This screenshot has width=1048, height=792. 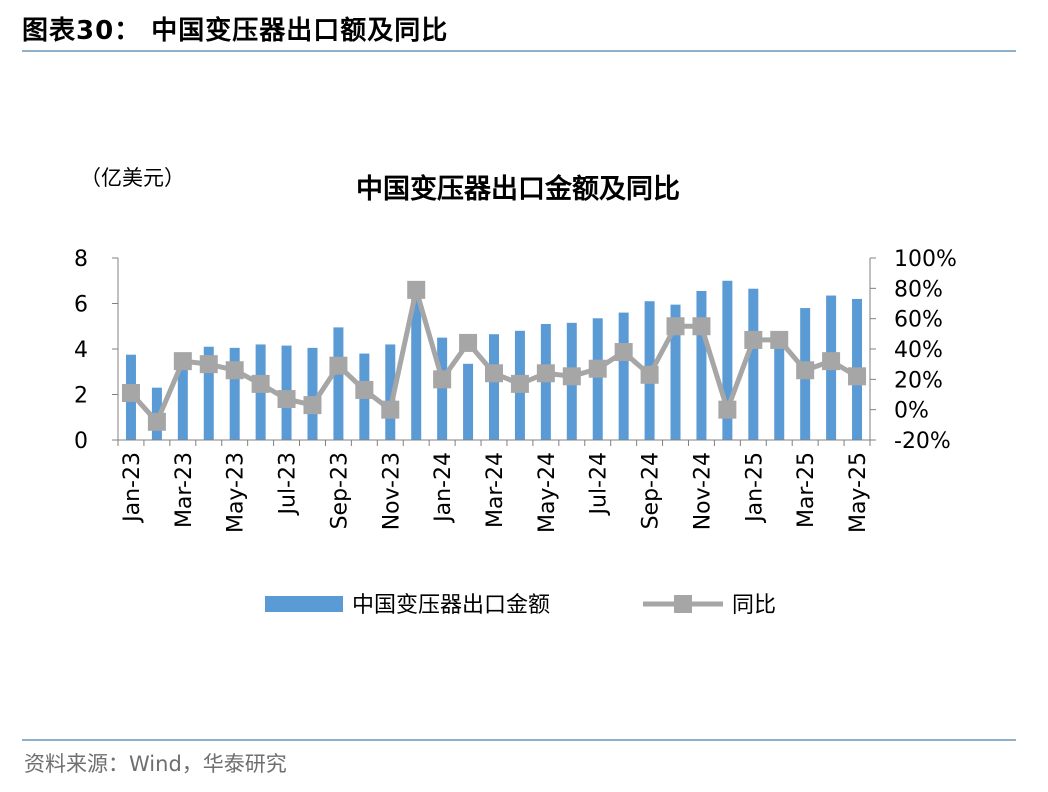 What do you see at coordinates (651, 490) in the screenshot?
I see `x-tick-label: Sep-24` at bounding box center [651, 490].